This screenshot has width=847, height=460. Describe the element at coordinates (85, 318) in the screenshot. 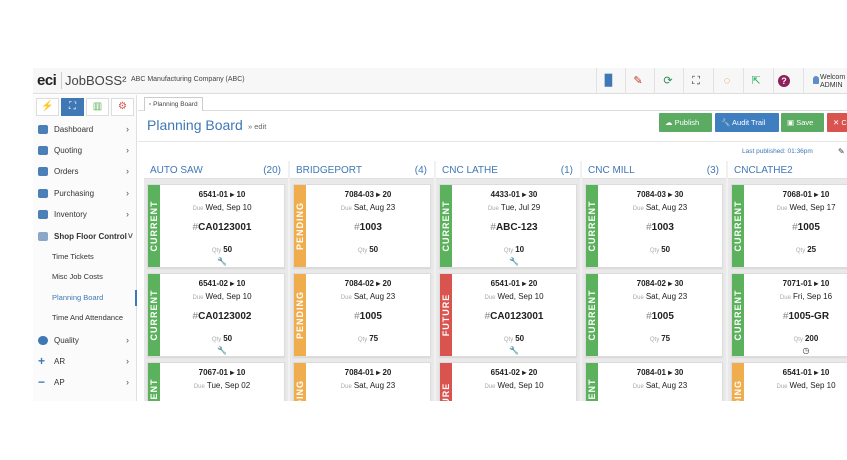

I see `sidebar-subitem-time-and-attendance: Time And Attendance` at that location.